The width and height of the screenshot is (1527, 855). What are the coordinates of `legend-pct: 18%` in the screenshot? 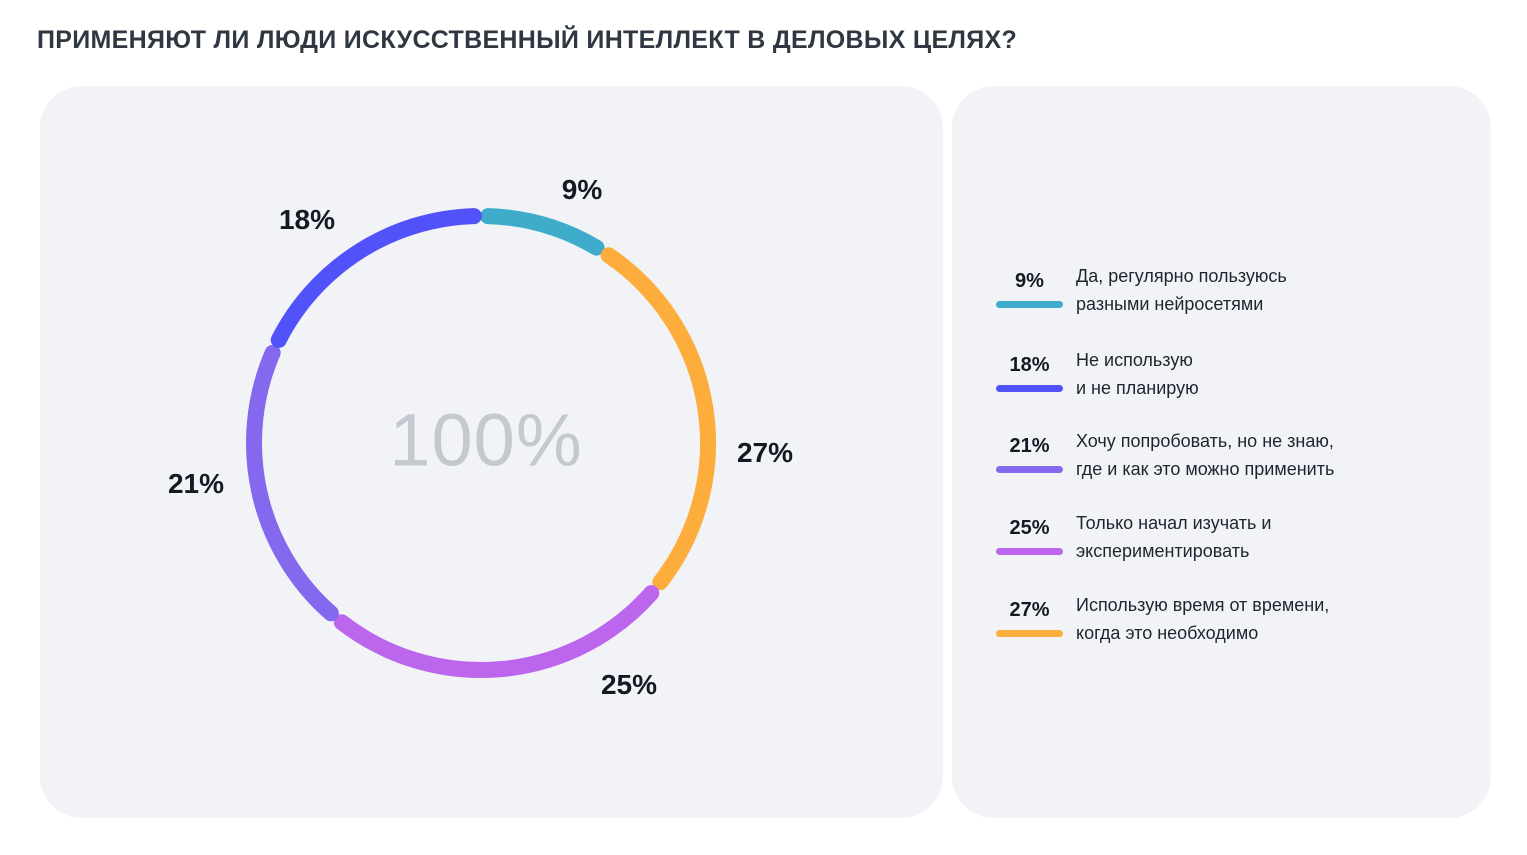 It's located at (1029, 365).